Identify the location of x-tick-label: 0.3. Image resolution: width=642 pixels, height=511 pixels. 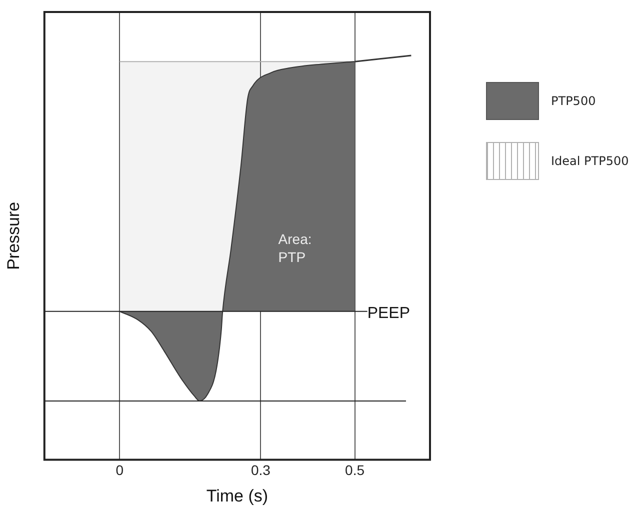
(260, 470).